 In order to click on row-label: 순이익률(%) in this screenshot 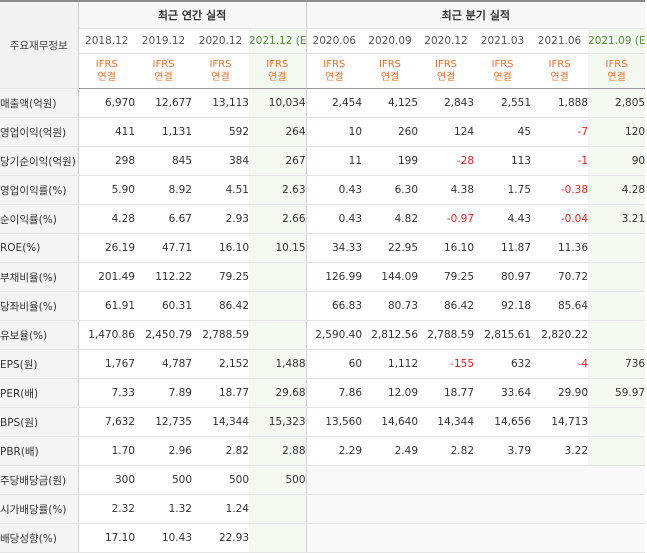, I will do `click(39, 219)`.